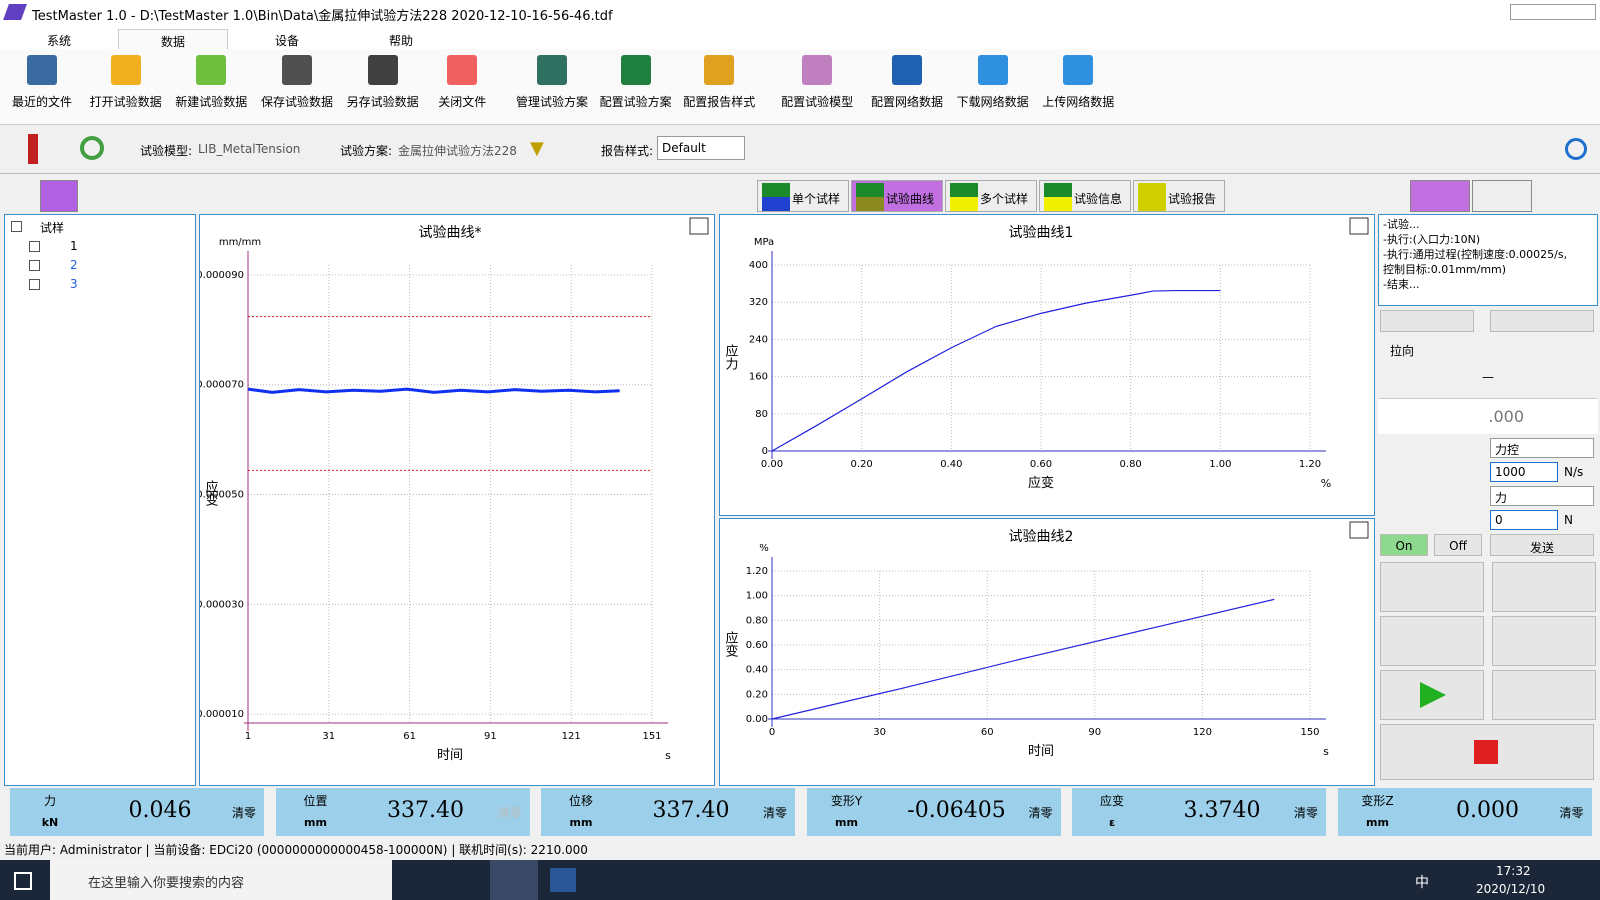 Image resolution: width=1600 pixels, height=900 pixels. Describe the element at coordinates (316, 800) in the screenshot. I see `meter-name: 位置` at that location.